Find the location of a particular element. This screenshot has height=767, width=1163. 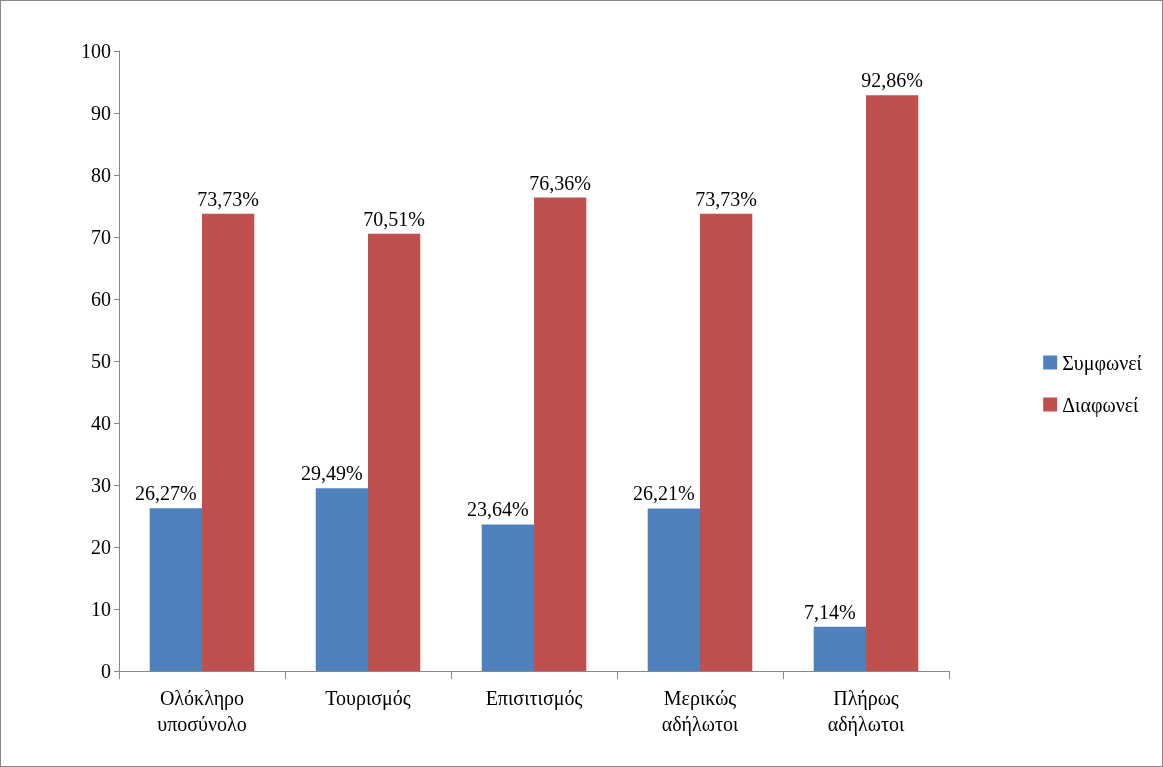

legend-label: Διαφωνεί is located at coordinates (1101, 405).